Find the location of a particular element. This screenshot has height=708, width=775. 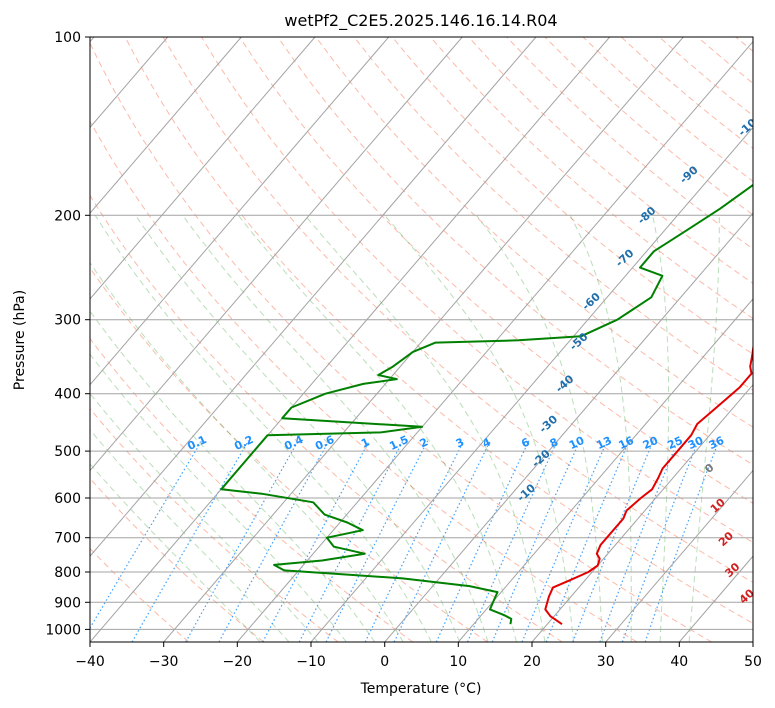

x-tick-label: 50 is located at coordinates (753, 662).